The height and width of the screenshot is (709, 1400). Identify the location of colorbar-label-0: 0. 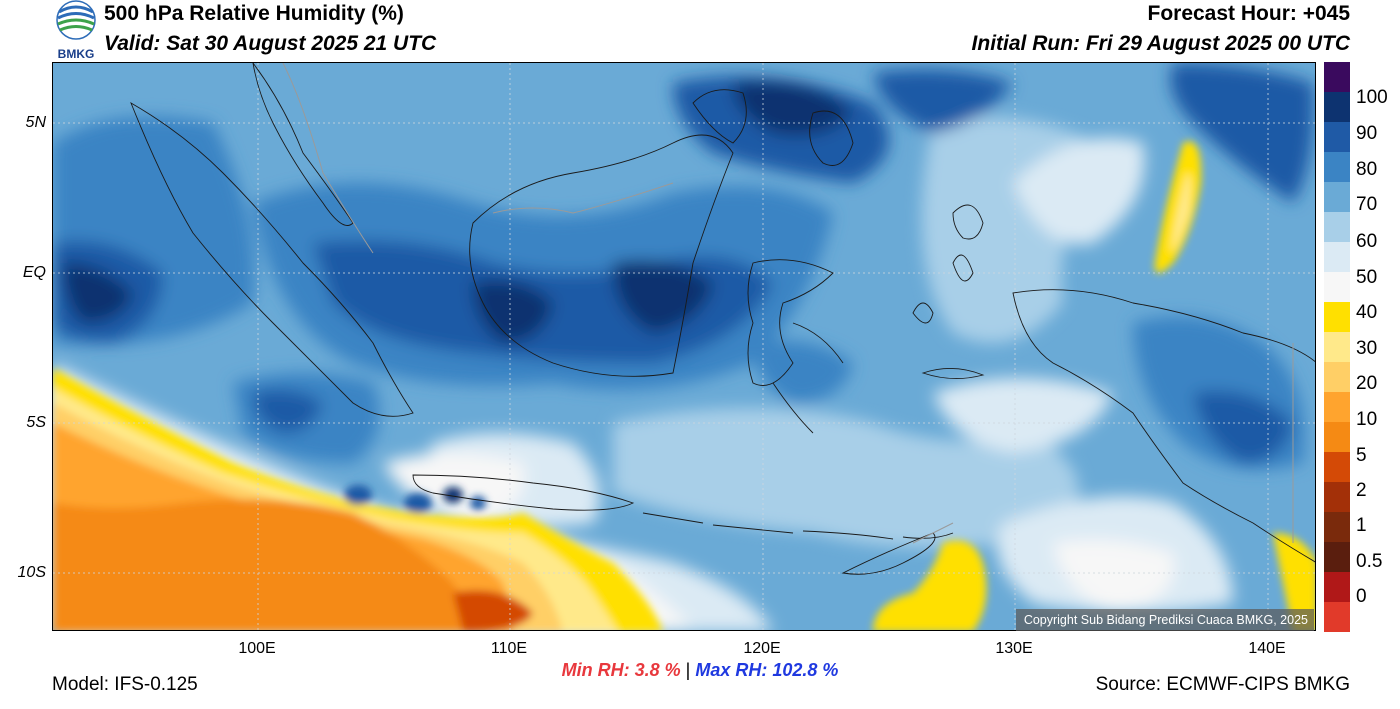
(1361, 596).